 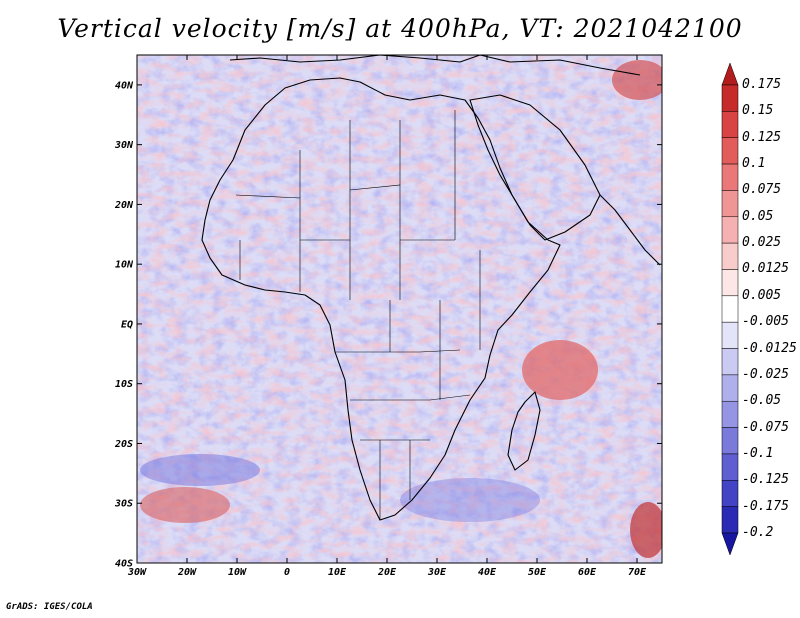 I want to click on lat-label: 30N, so click(x=124, y=145).